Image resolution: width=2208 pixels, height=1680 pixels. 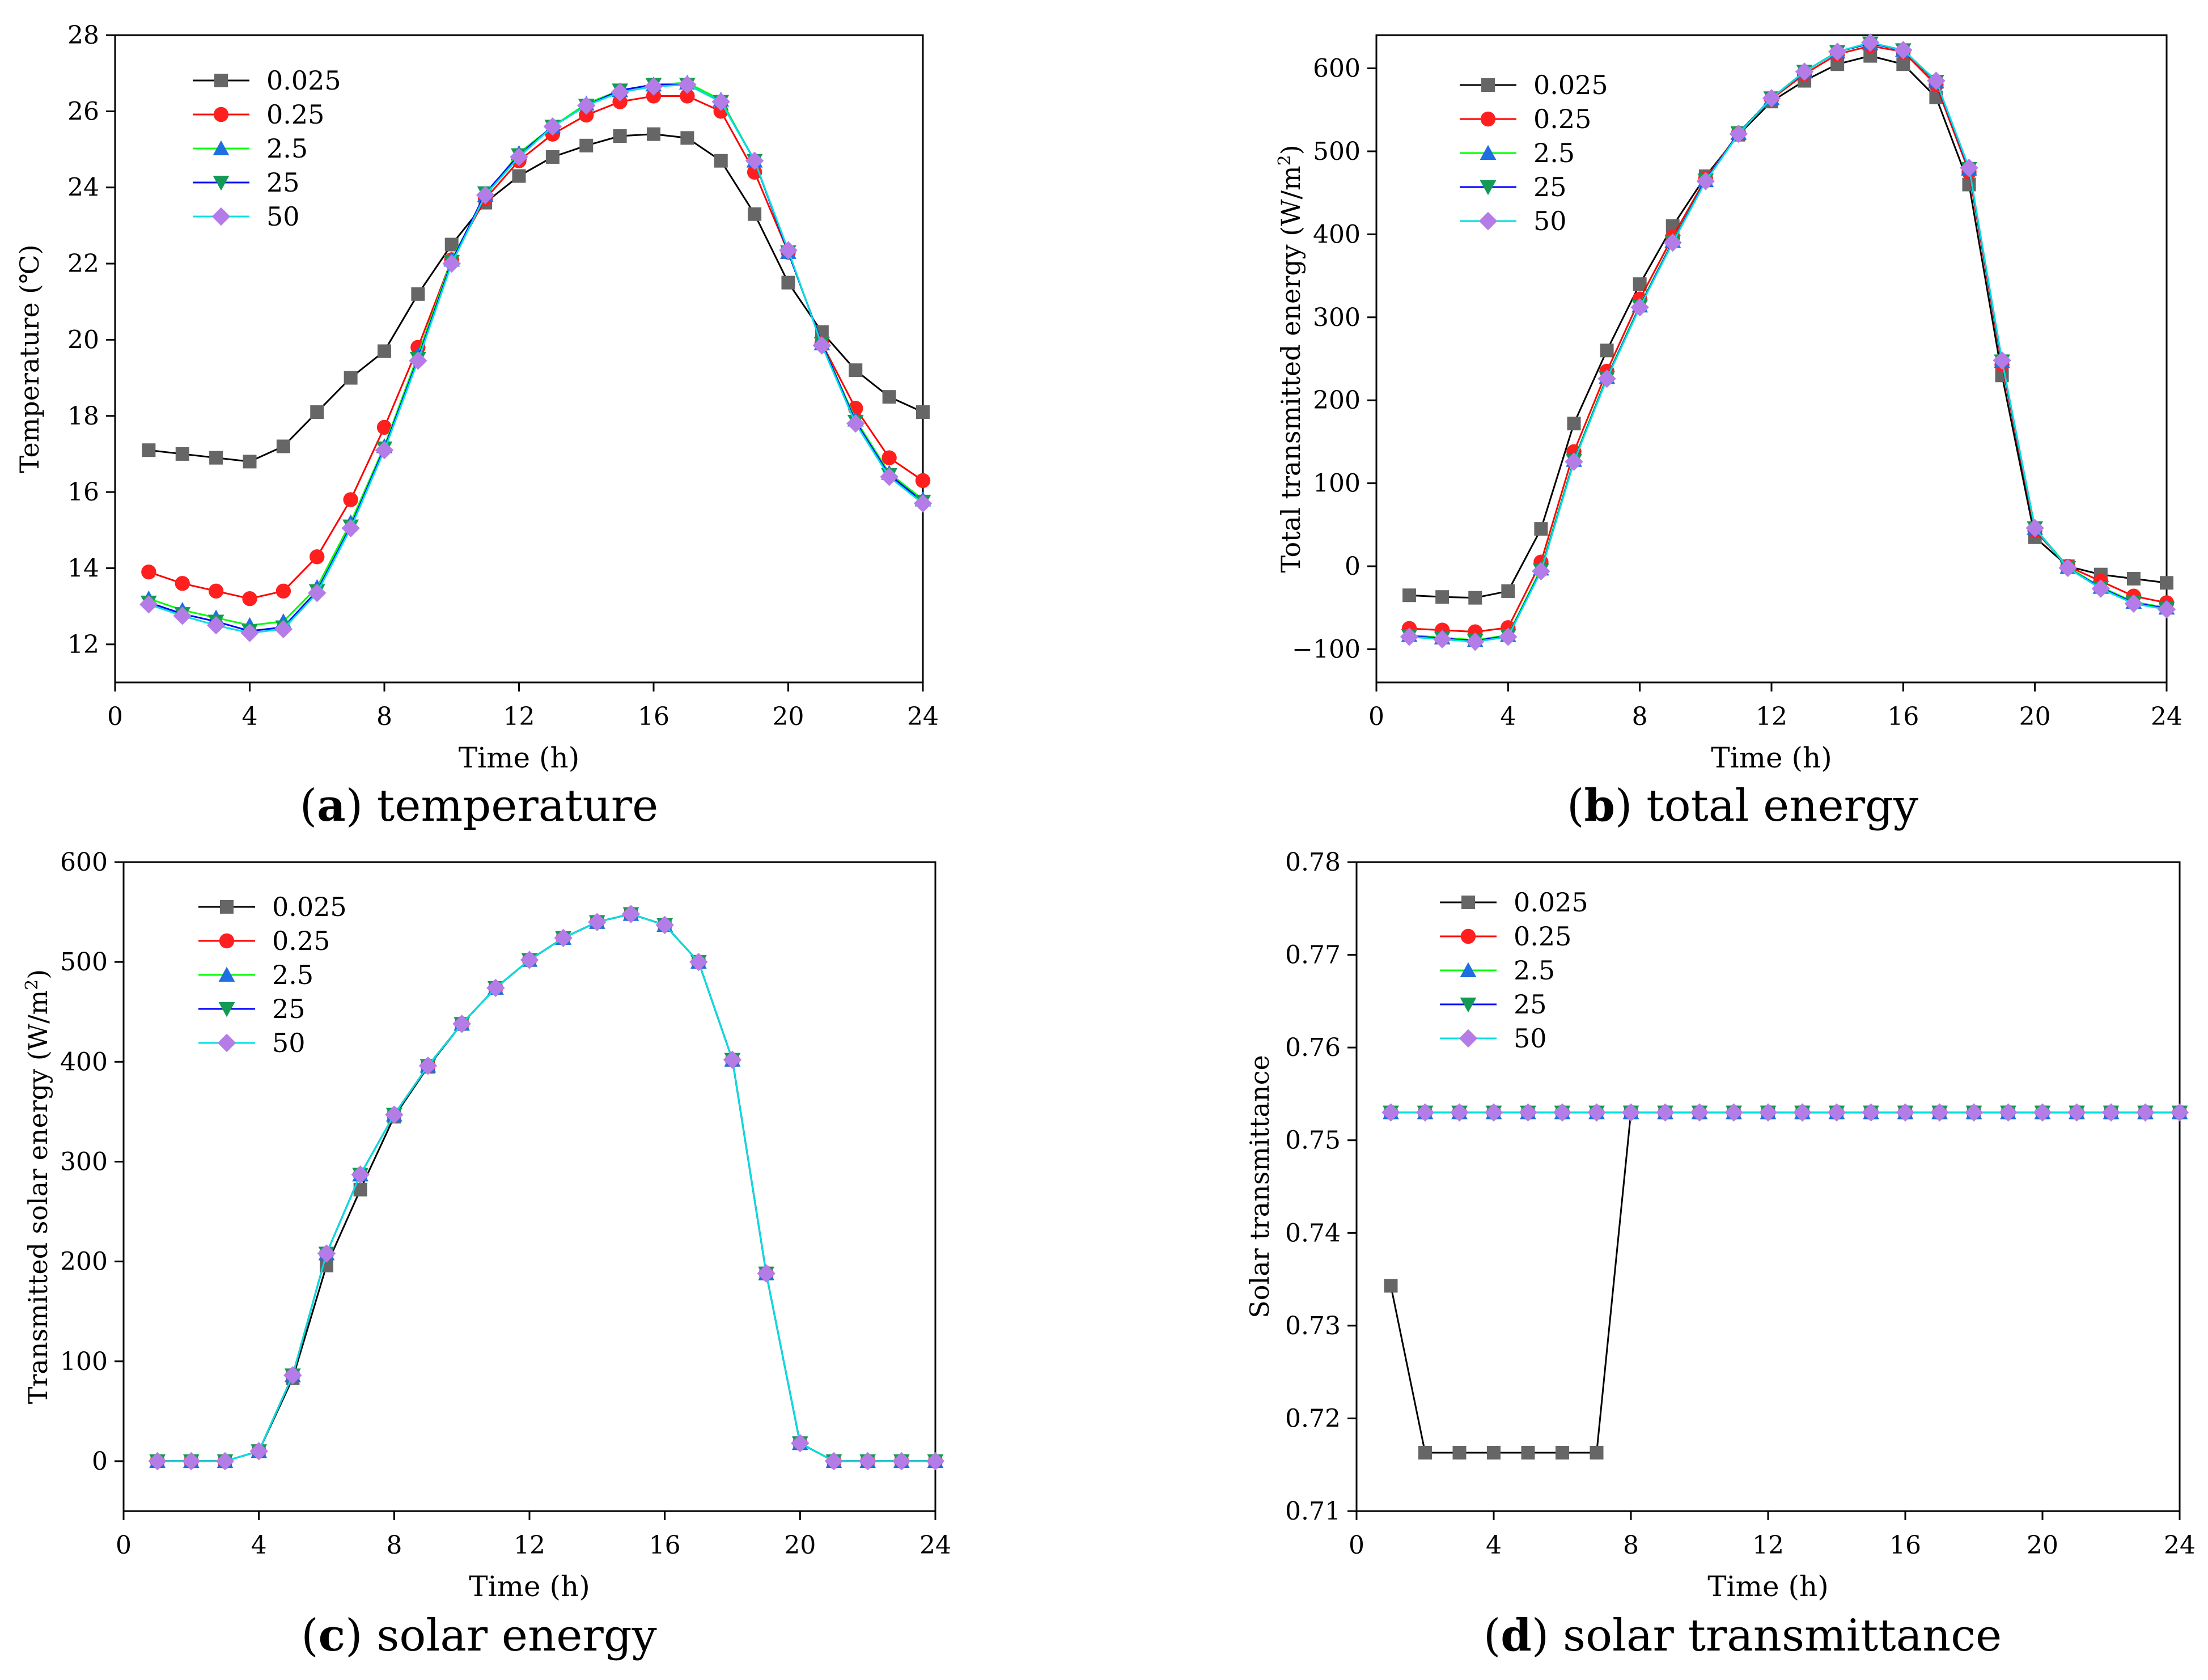 What do you see at coordinates (1337, 234) in the screenshot?
I see `y-tick-label: 400` at bounding box center [1337, 234].